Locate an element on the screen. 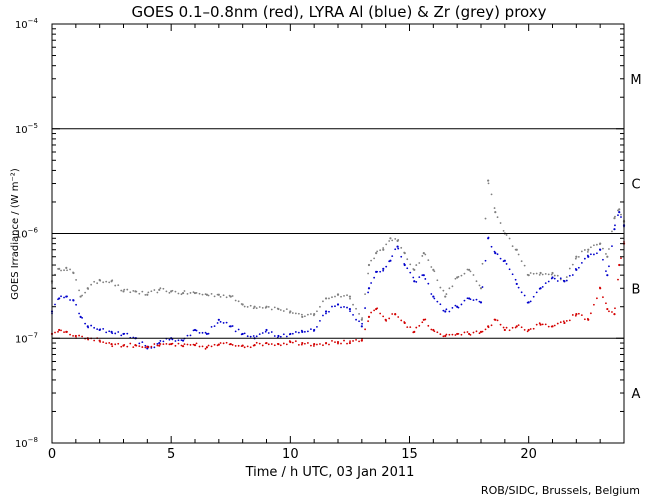 The width and height of the screenshot is (650, 500). y-tick-label: 10⁻⁸ is located at coordinates (26, 443).